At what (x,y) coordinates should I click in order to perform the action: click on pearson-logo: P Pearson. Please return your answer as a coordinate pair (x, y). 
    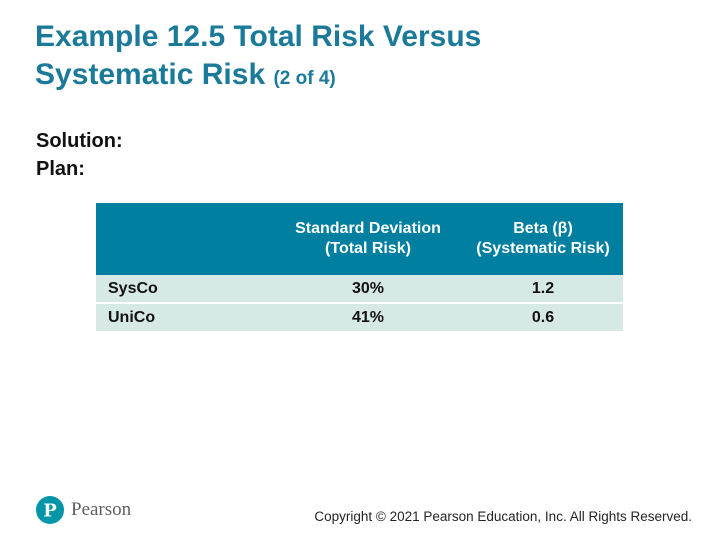
    Looking at the image, I should click on (83, 510).